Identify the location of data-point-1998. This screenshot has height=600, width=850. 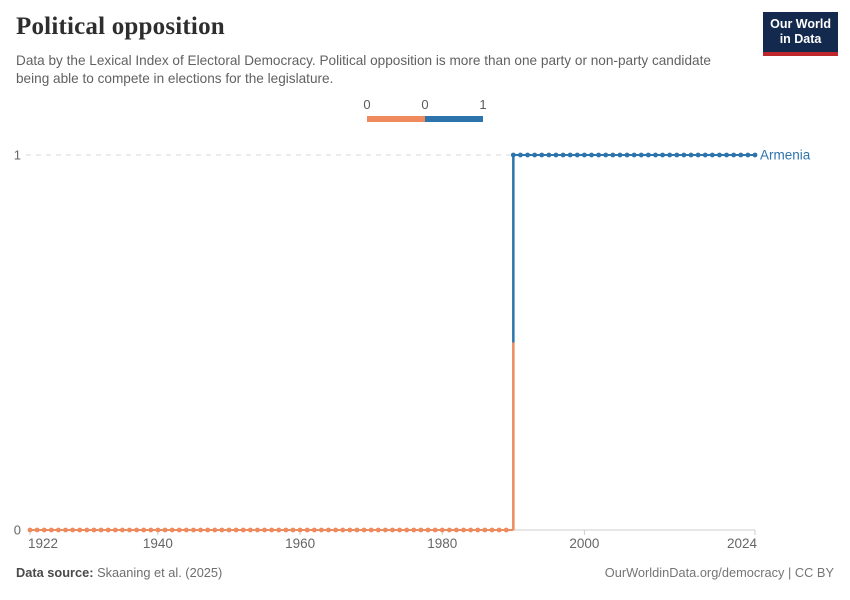
(570, 155).